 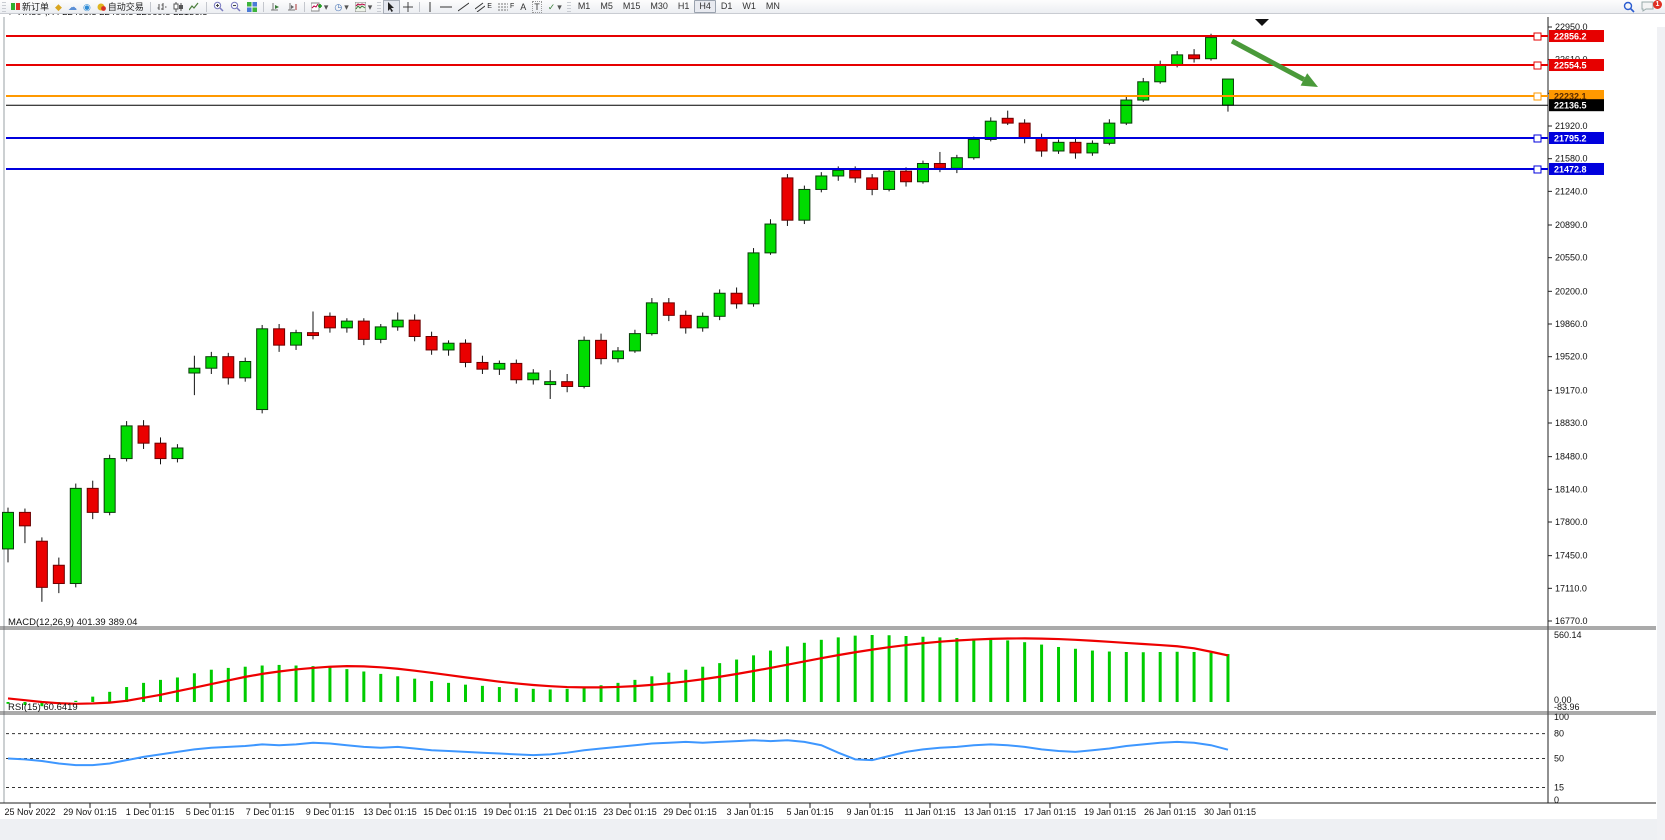 I want to click on chat-button: 1, so click(x=1650, y=6).